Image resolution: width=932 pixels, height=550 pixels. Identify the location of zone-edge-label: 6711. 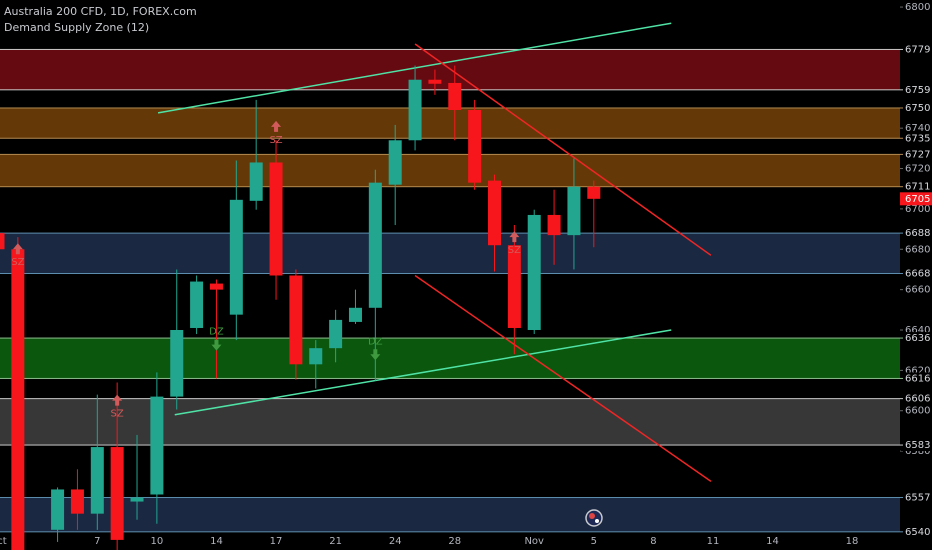
(917, 187).